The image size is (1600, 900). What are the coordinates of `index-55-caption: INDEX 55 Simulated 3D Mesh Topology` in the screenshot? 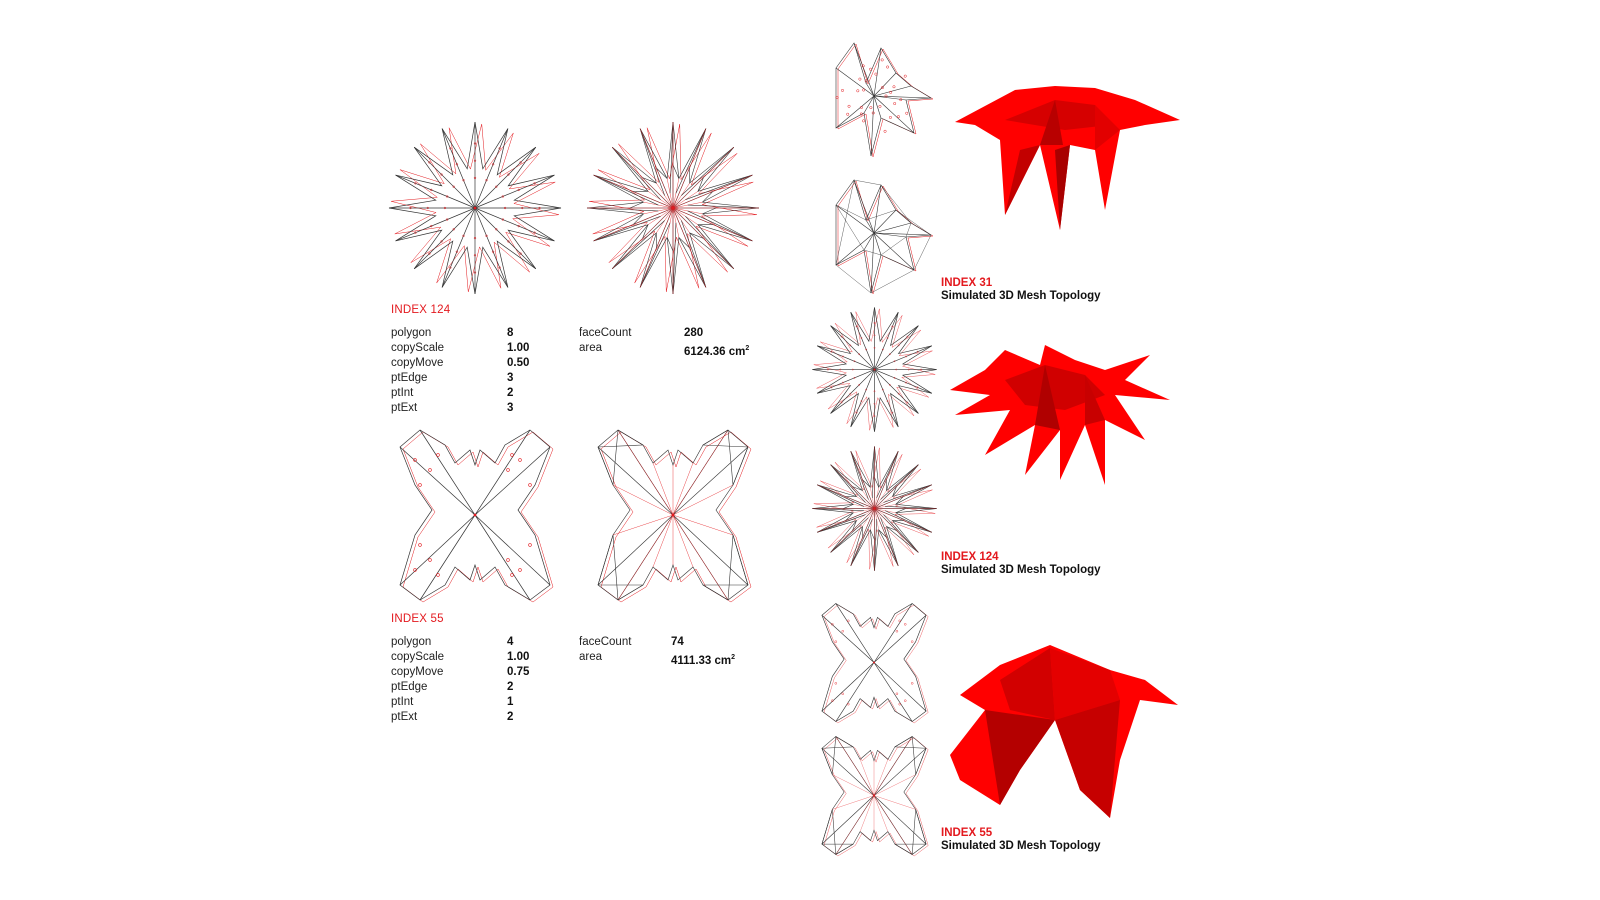 It's located at (1021, 839).